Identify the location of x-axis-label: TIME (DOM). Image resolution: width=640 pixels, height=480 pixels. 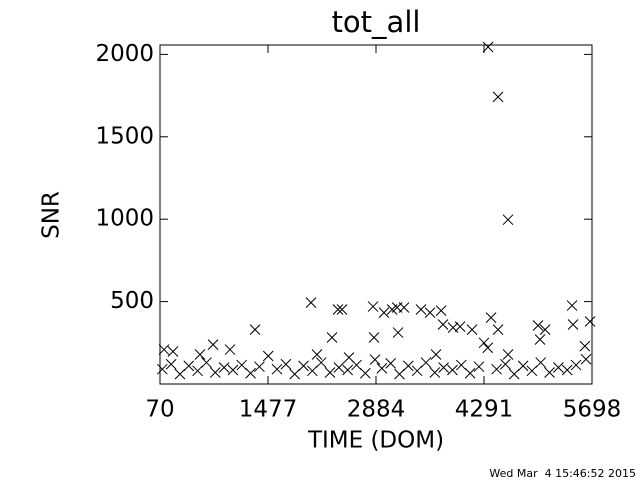
(375, 441).